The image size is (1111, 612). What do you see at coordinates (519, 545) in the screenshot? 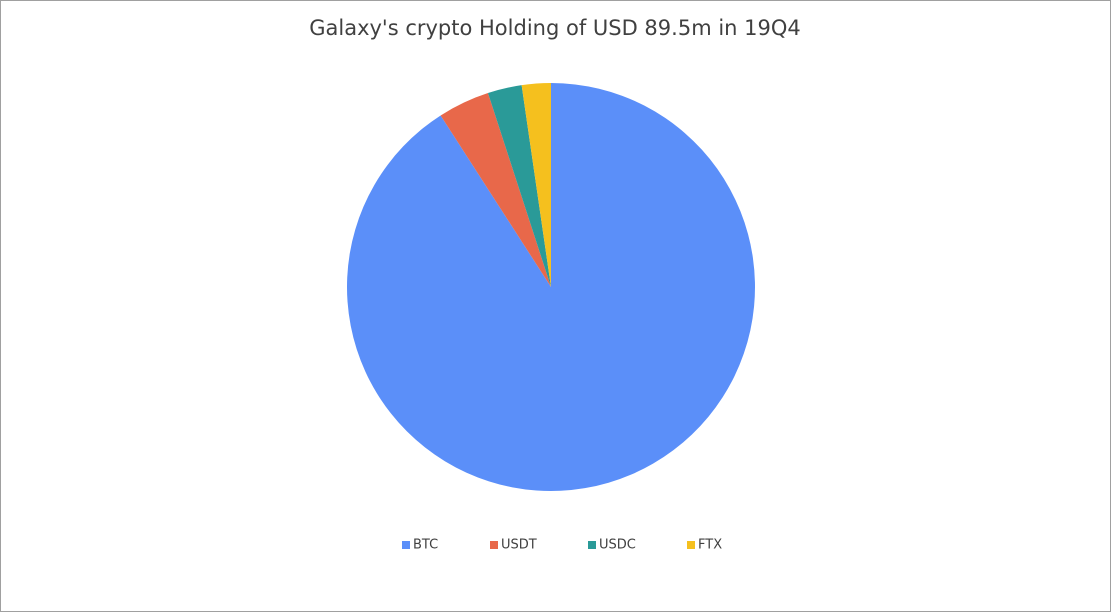
I see `legend-label: USDT` at bounding box center [519, 545].